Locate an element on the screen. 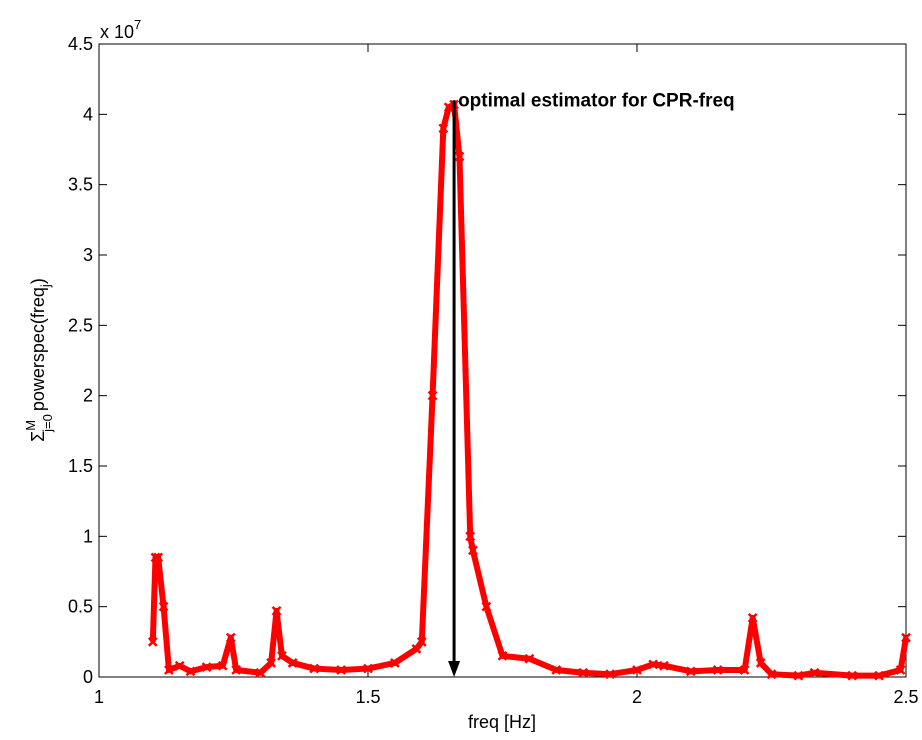 The height and width of the screenshot is (740, 922). y-multiplier-exponent: 7 is located at coordinates (137, 24).